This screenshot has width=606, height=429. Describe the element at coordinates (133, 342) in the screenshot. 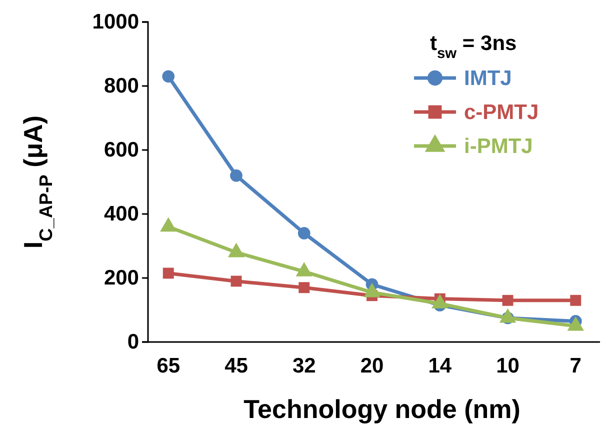

I see `y-tick-label: 0` at that location.